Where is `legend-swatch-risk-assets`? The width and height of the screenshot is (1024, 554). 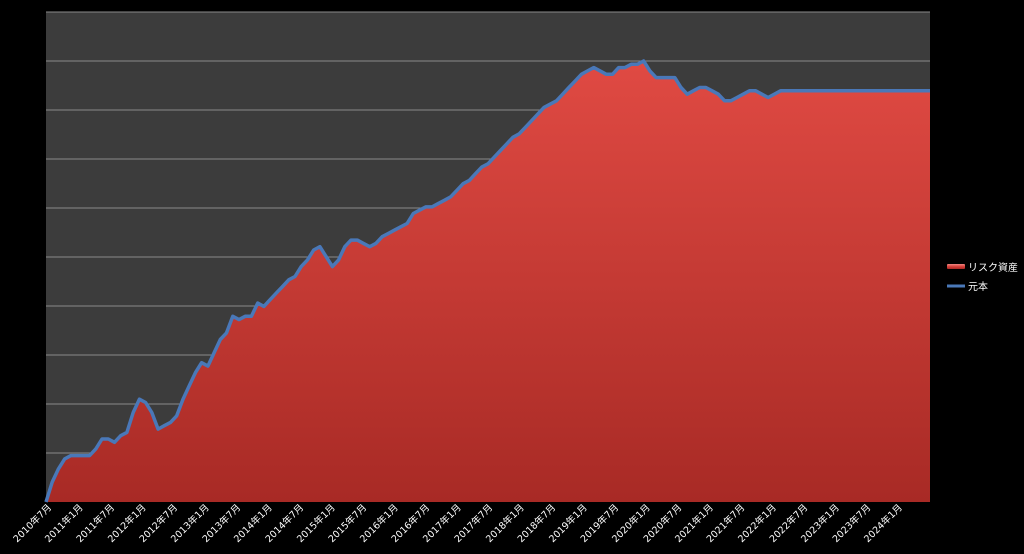 legend-swatch-risk-assets is located at coordinates (956, 266).